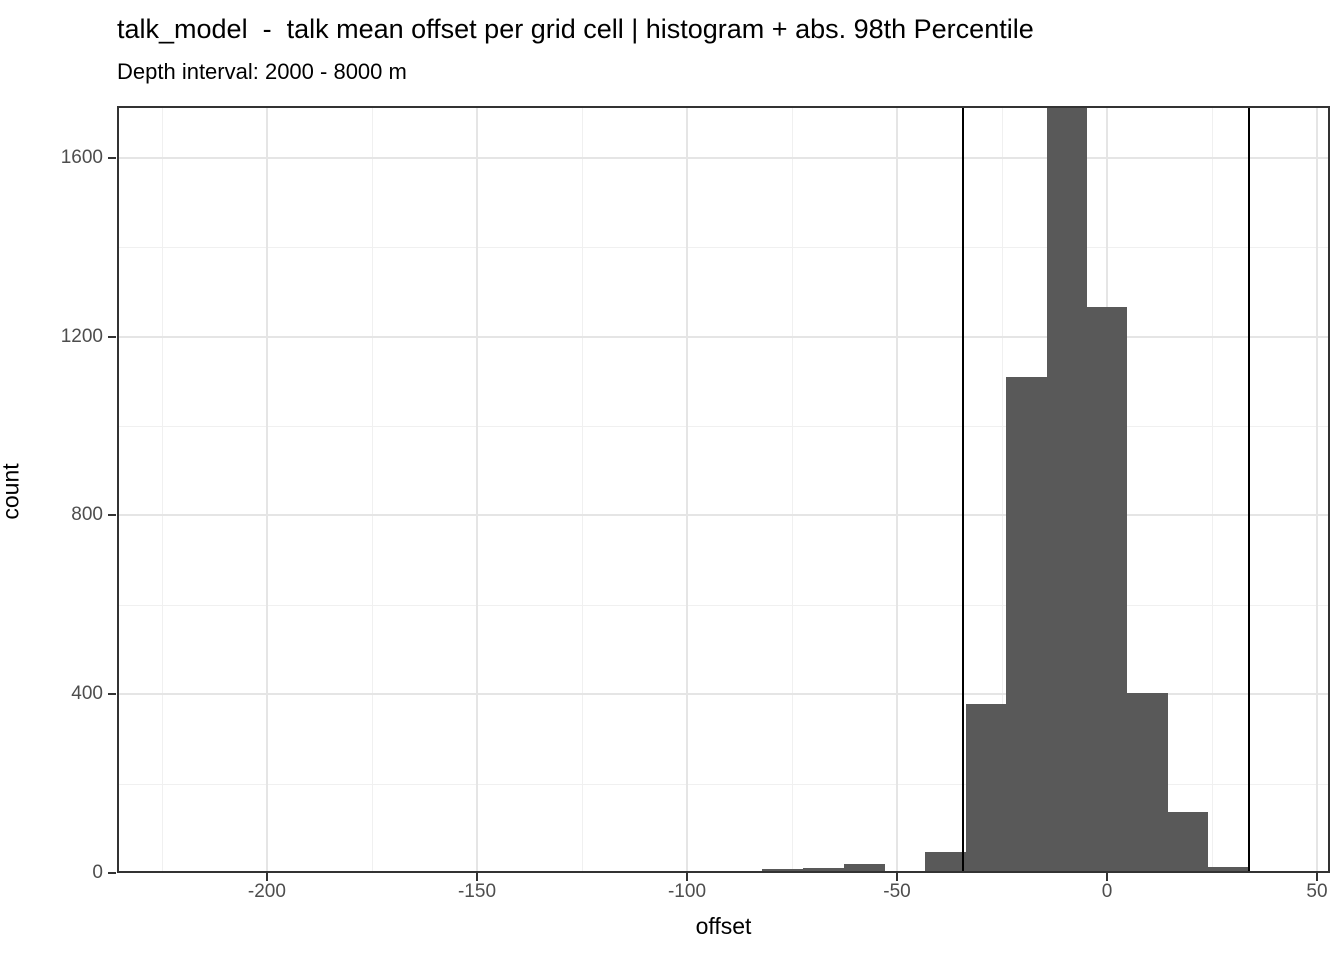 Image resolution: width=1344 pixels, height=960 pixels. I want to click on y-tick-label: 1600, so click(81, 157).